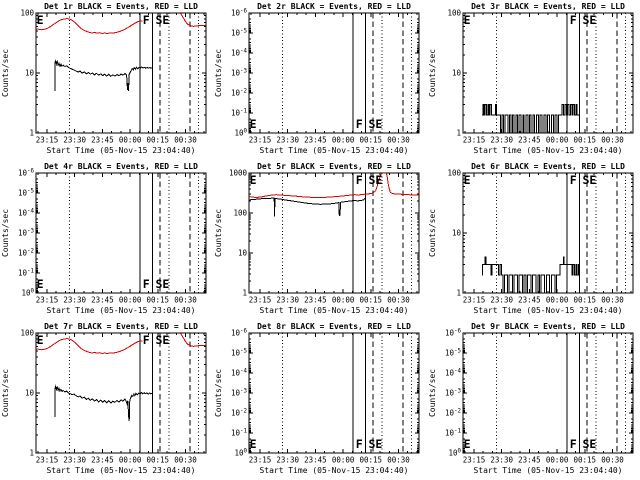  I want to click on panel-title: Det 5r BLACK = Events, RED = LLD, so click(334, 166).